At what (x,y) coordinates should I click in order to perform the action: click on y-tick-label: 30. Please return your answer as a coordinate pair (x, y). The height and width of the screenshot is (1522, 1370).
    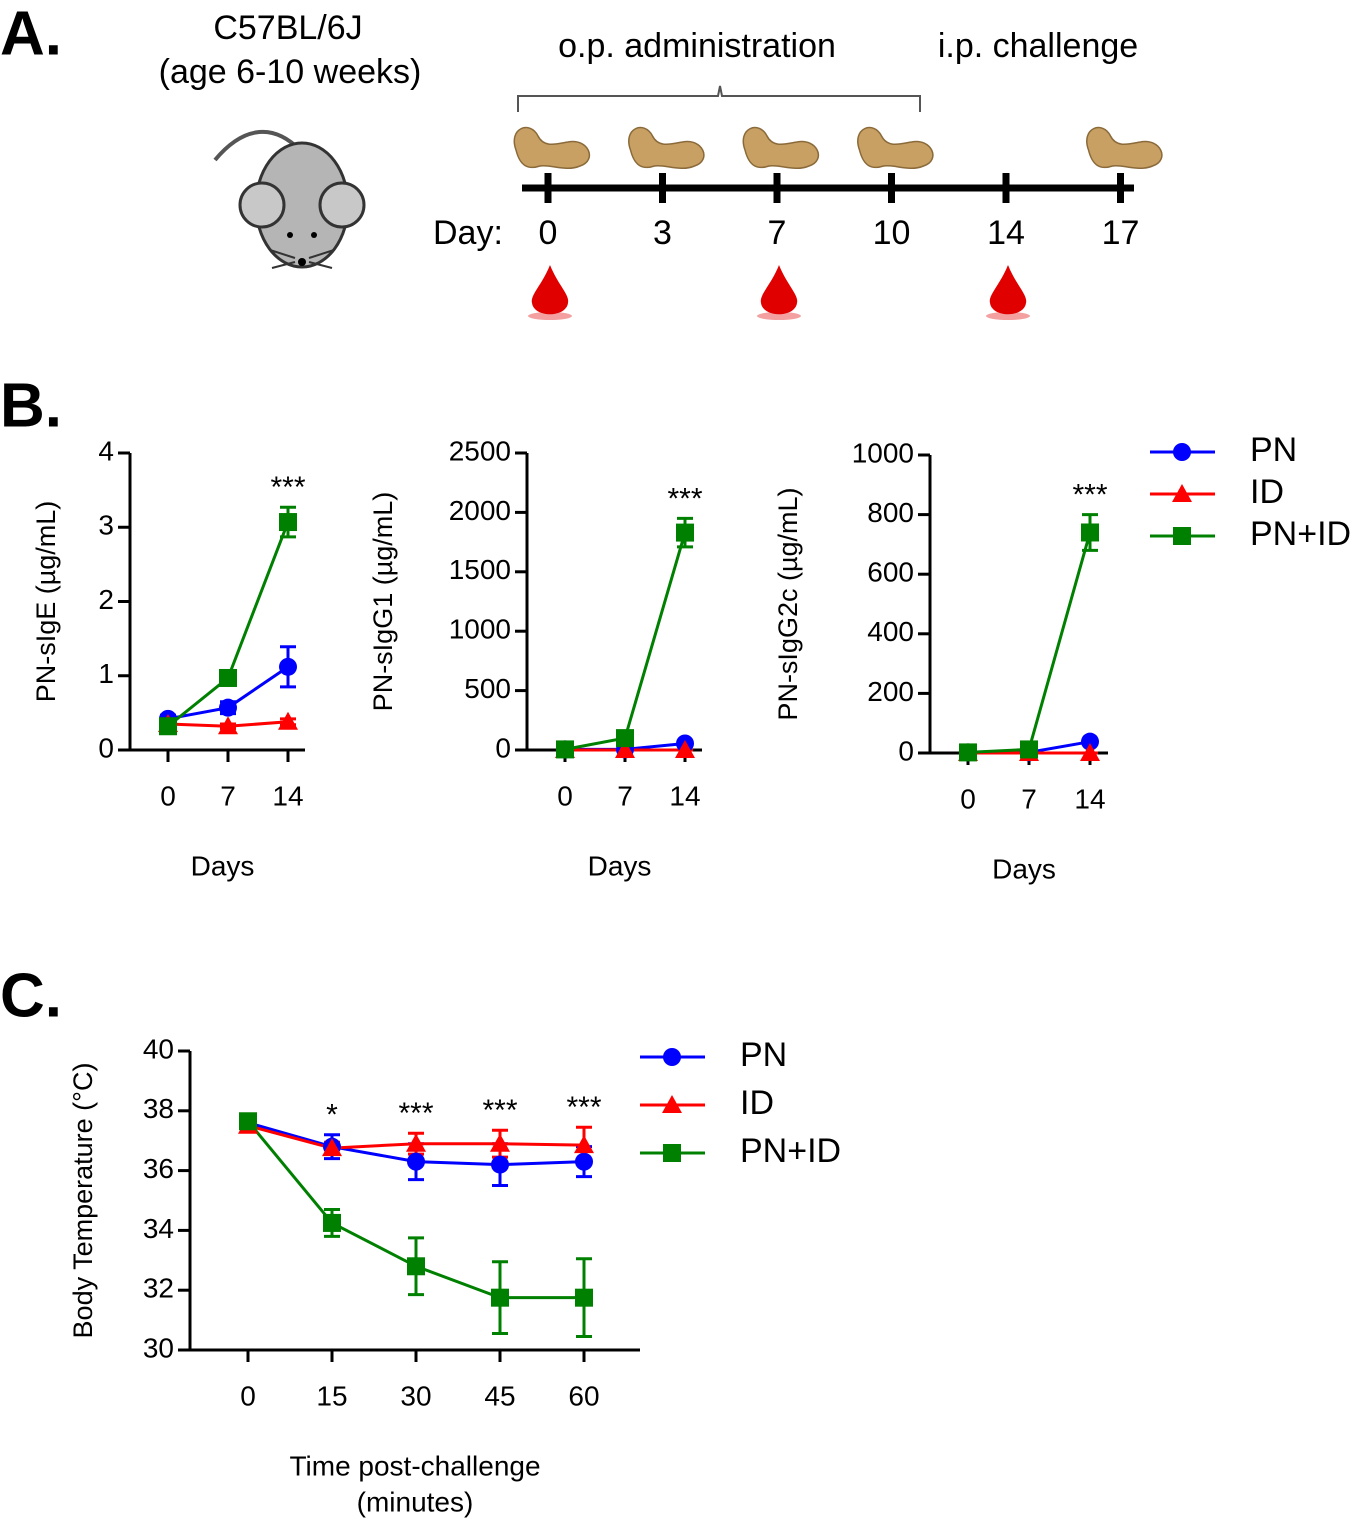
    Looking at the image, I should click on (158, 1347).